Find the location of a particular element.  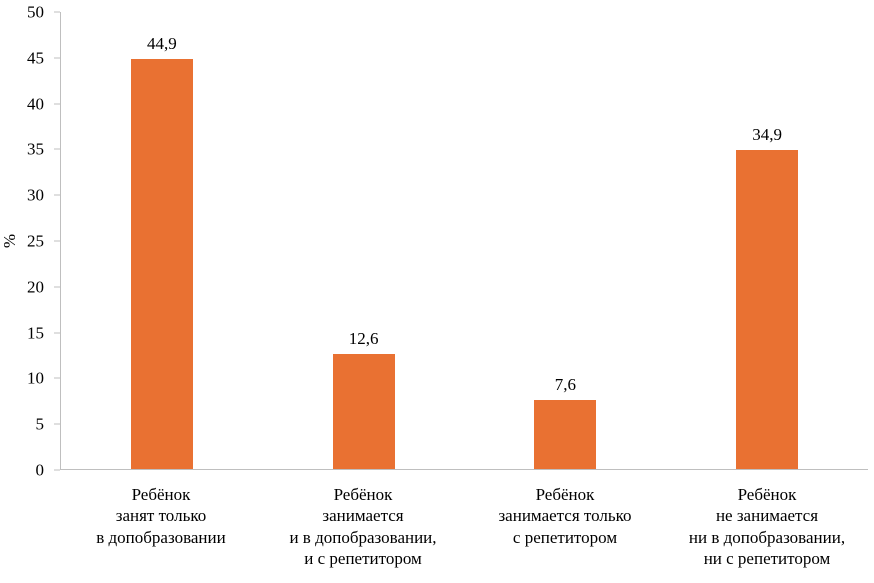

y-tick-label: 50 is located at coordinates (35, 12).